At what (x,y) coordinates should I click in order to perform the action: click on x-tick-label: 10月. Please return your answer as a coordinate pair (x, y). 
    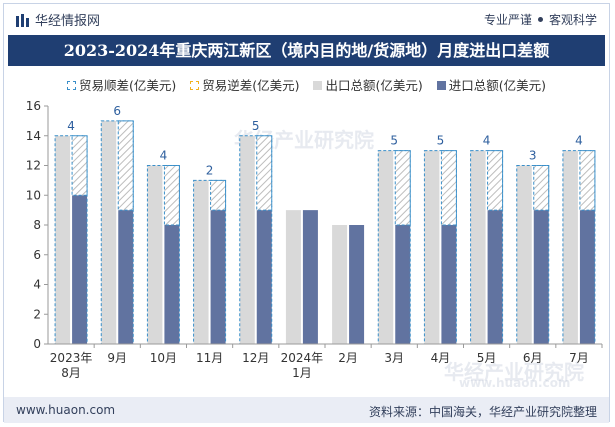
    Looking at the image, I should click on (163, 358).